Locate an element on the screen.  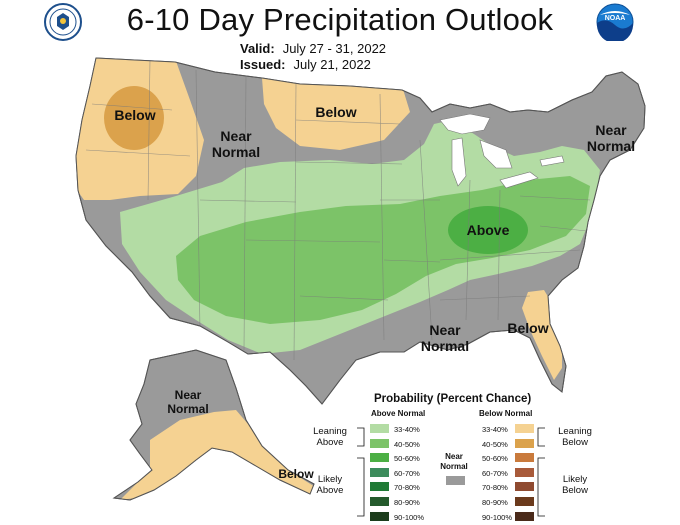
noaa-logo: NOAA is located at coordinates (615, 23).